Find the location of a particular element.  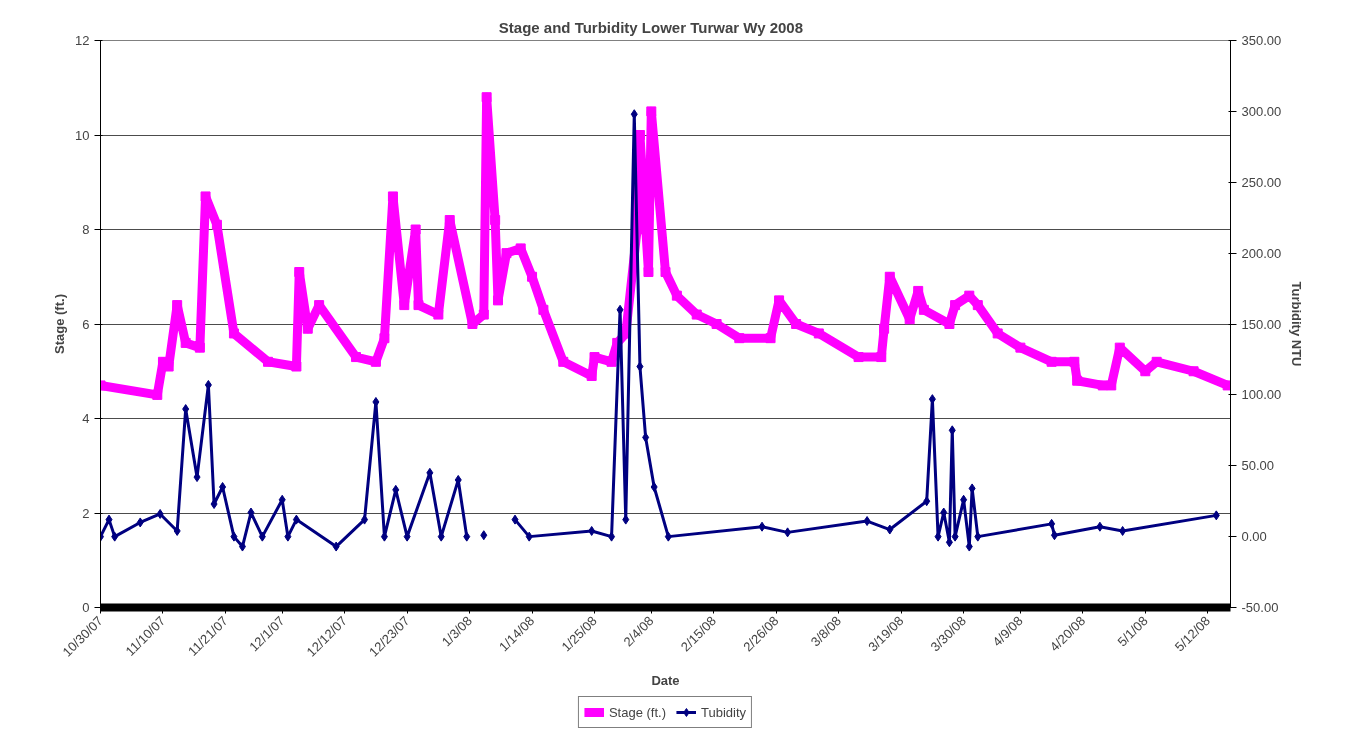

y2-tick-label: 300.00 is located at coordinates (1261, 111).